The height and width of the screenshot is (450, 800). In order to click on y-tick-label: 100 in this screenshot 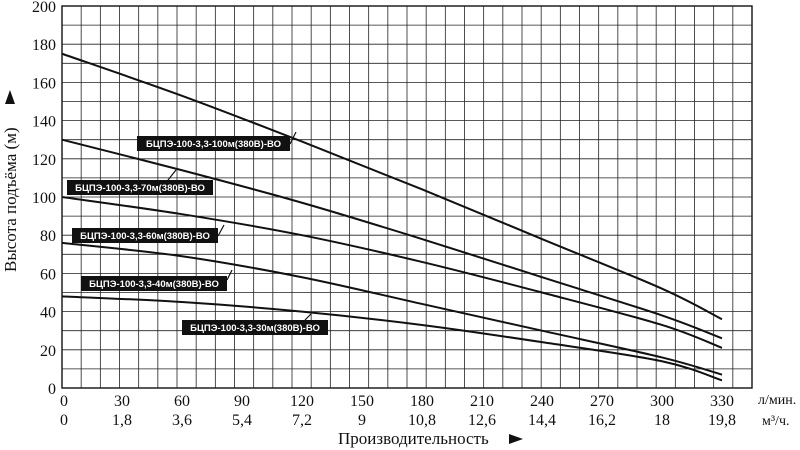, I will do `click(44, 198)`.